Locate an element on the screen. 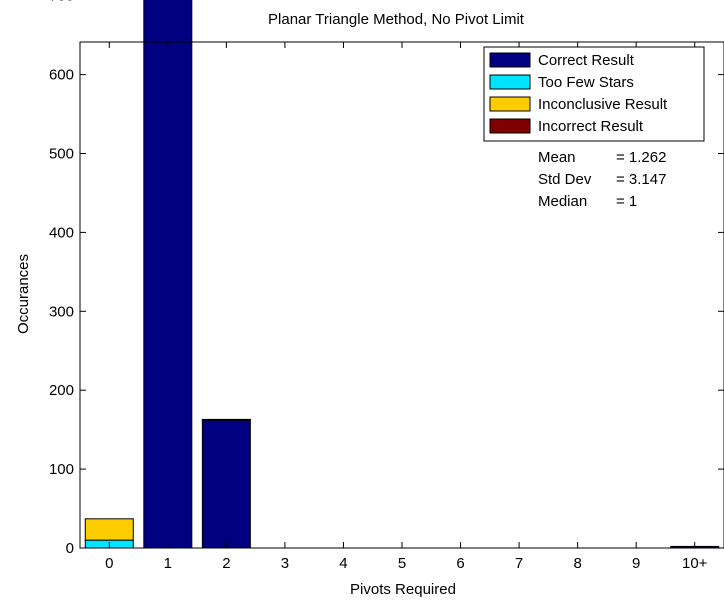 Image resolution: width=724 pixels, height=600 pixels. x-tick-label: 9 is located at coordinates (636, 563).